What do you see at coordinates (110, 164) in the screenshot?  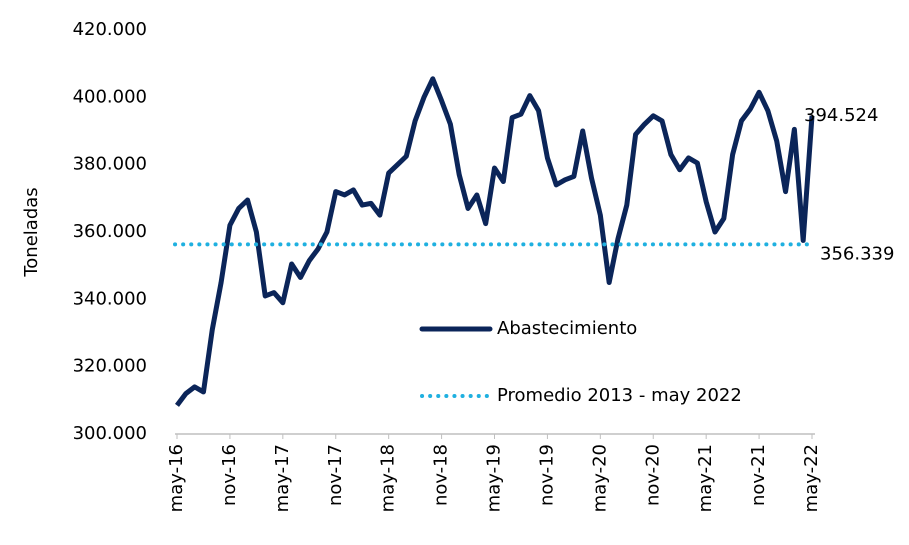 I see `y-tick-label: 380.000` at bounding box center [110, 164].